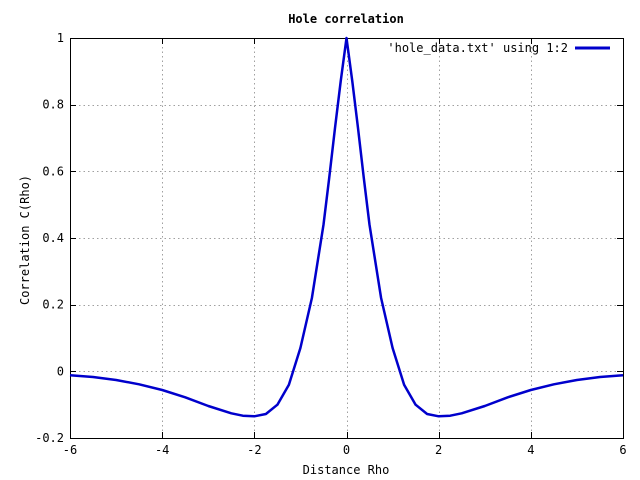 The image size is (640, 480). Describe the element at coordinates (60, 38) in the screenshot. I see `y-tick-label: 1` at that location.